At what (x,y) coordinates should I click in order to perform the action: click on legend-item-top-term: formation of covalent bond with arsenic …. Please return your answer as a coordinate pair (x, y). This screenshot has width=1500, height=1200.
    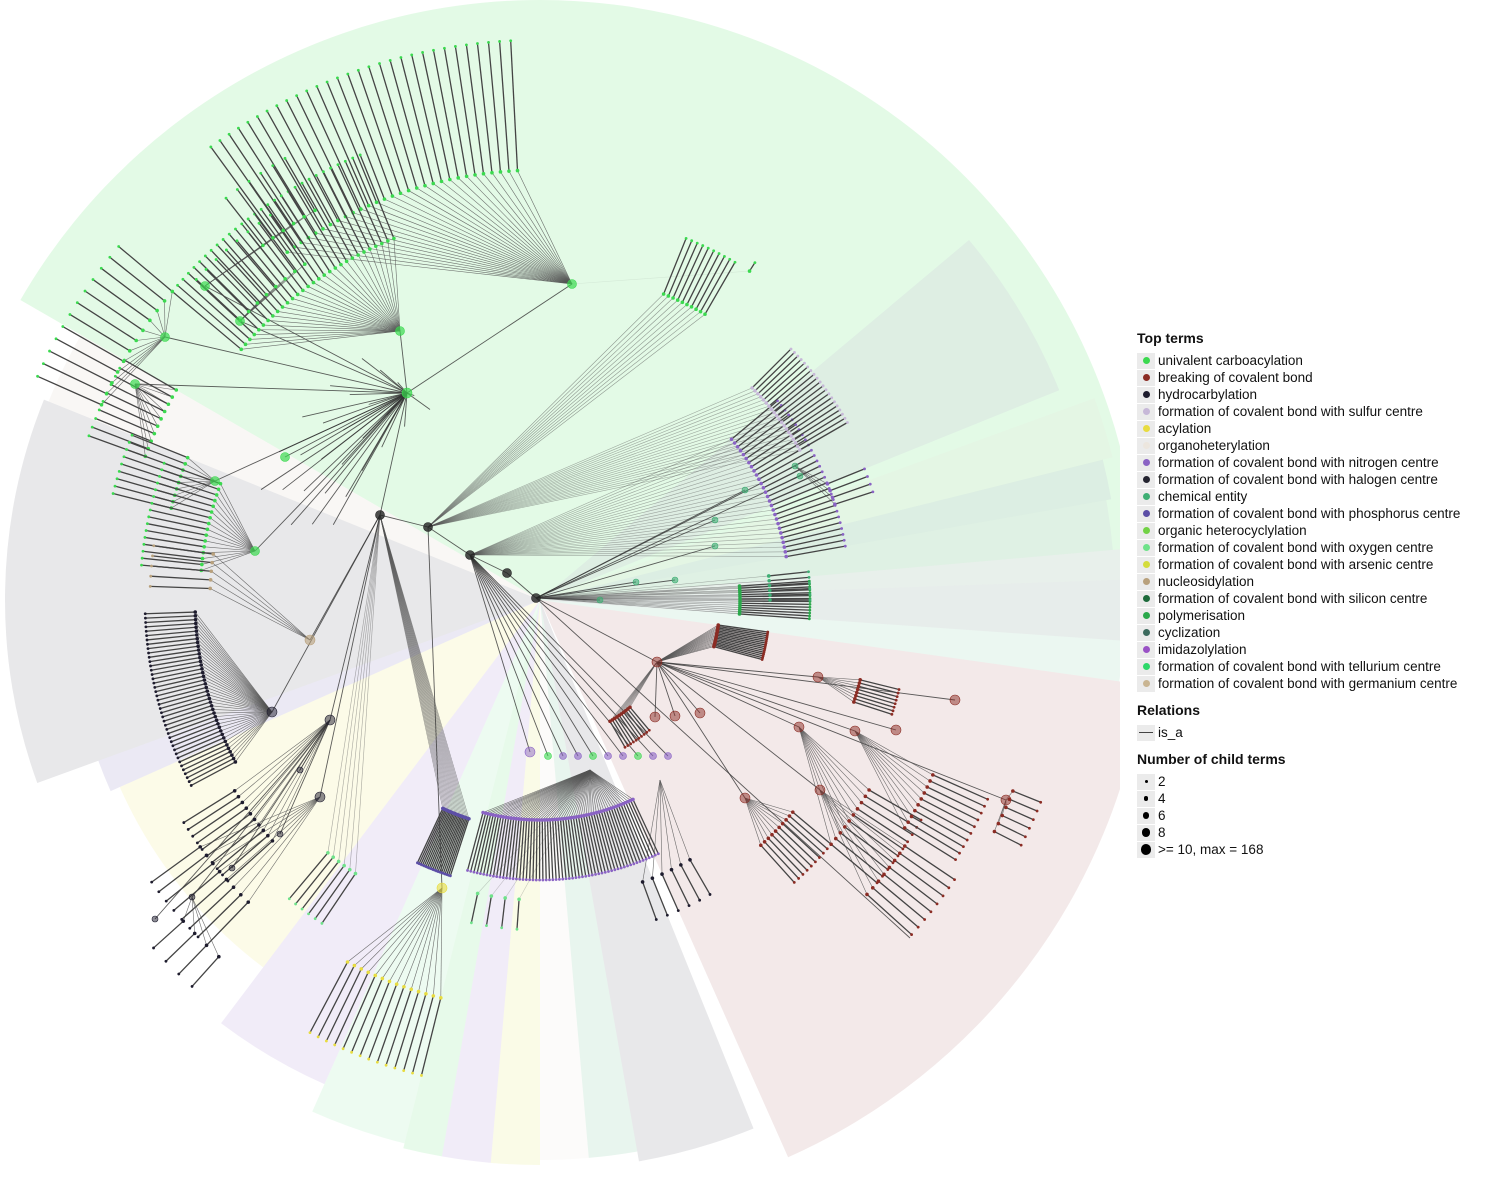
    Looking at the image, I should click on (1317, 564).